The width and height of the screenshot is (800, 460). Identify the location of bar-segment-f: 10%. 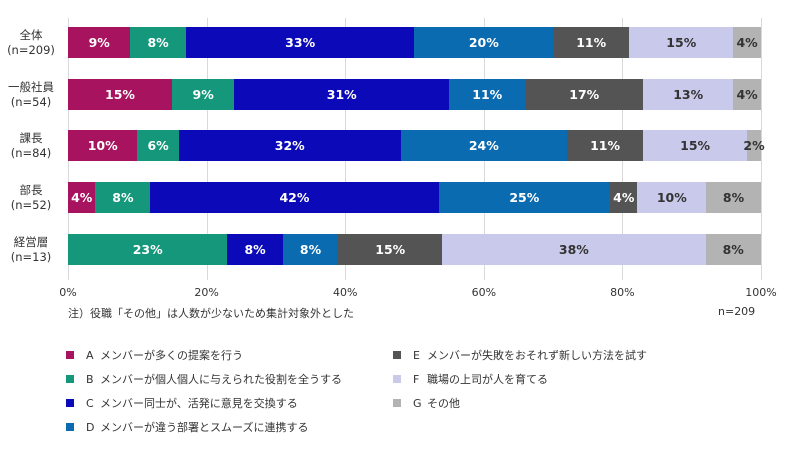
(672, 197).